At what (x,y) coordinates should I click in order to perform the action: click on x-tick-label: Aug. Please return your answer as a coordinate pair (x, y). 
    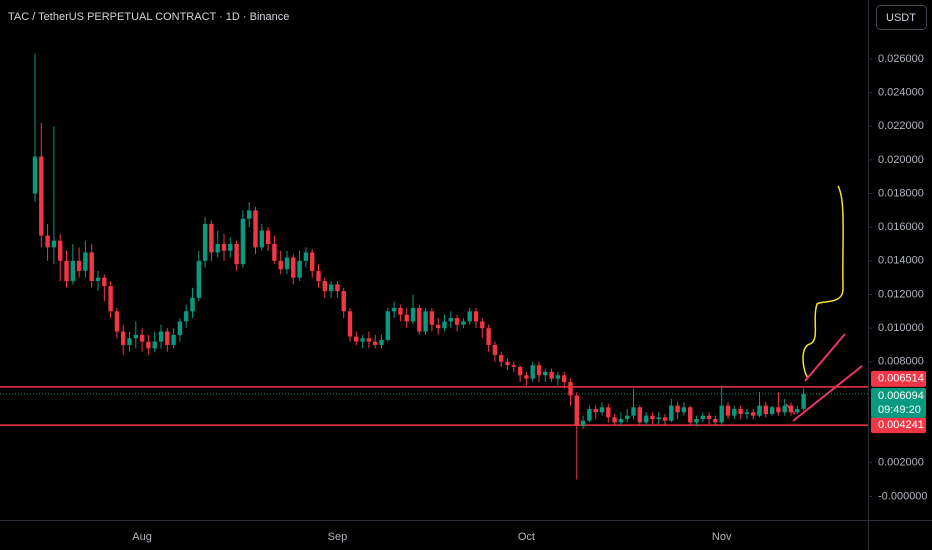
    Looking at the image, I should click on (142, 537).